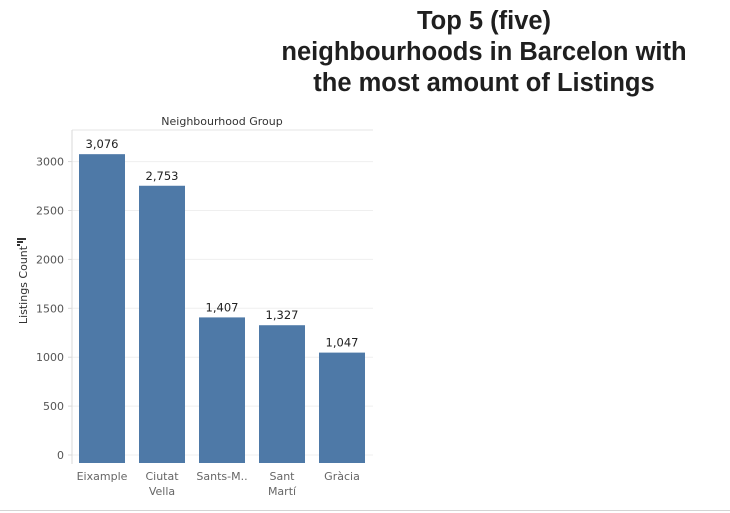 The image size is (730, 513). Describe the element at coordinates (365, 510) in the screenshot. I see `bottom-divider` at that location.